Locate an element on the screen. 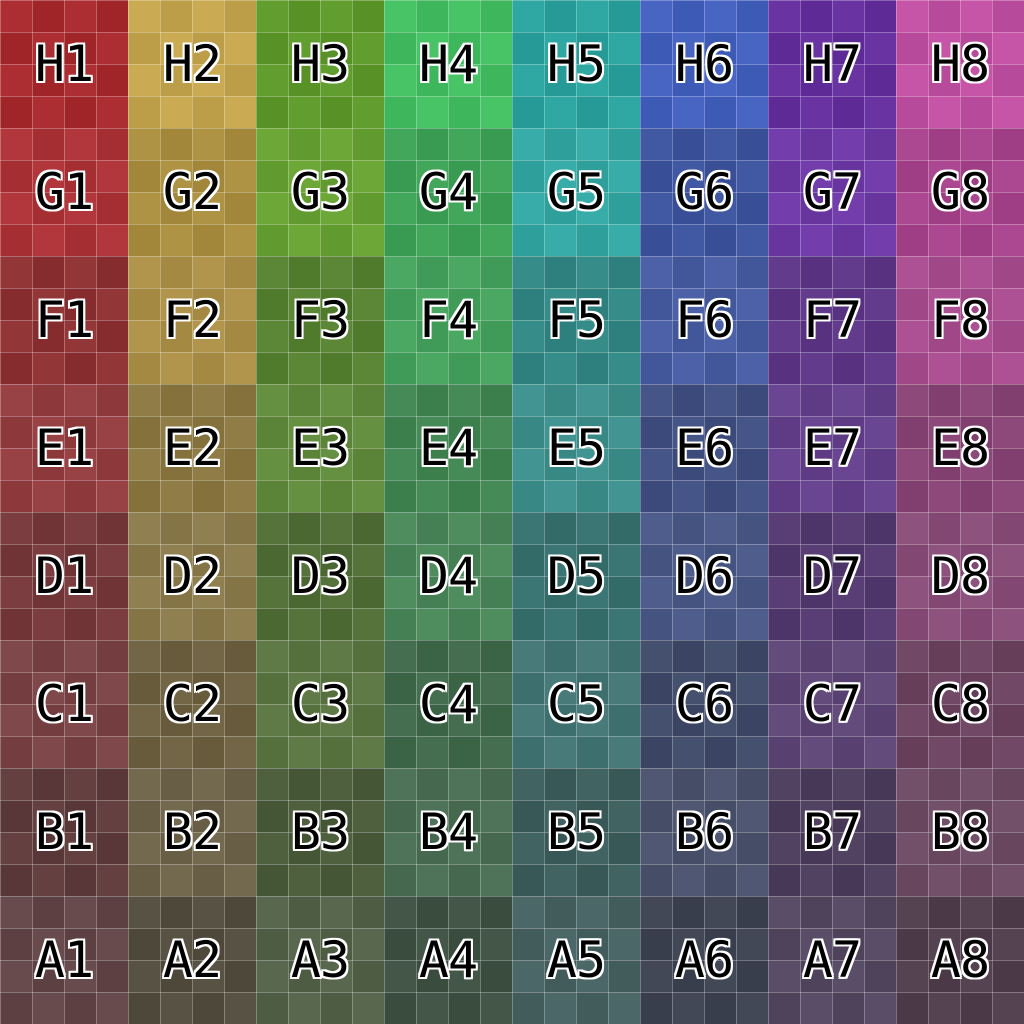 The image size is (1024, 1024). grid-cell-h1: H1 is located at coordinates (64, 64).